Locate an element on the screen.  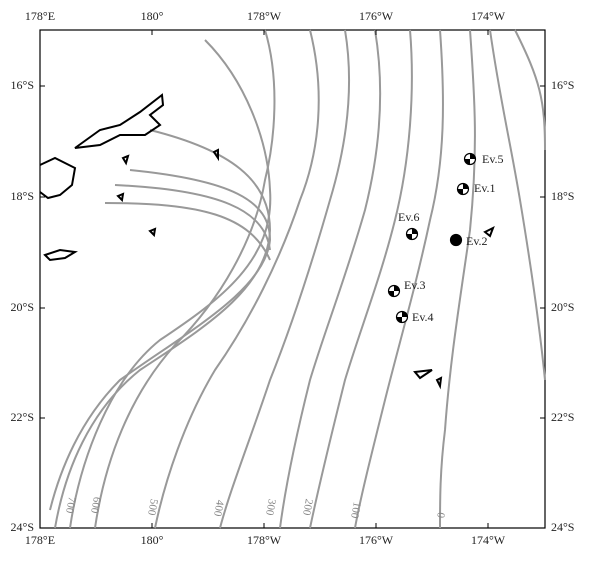
lon-label-top: 174°W is located at coordinates (488, 16).